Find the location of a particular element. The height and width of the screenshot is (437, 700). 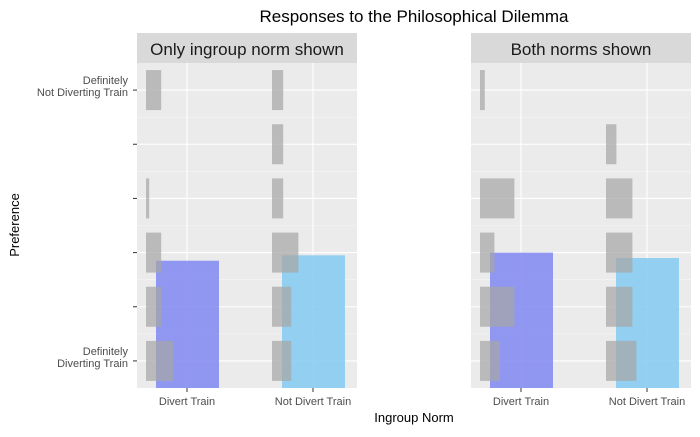

facet-title: Only ingroup norm shown is located at coordinates (247, 49).